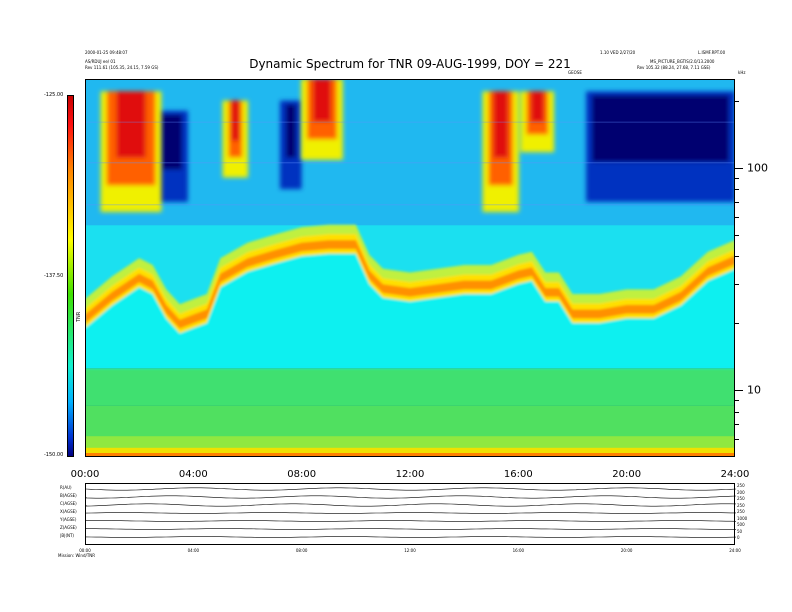  What do you see at coordinates (410, 452) in the screenshot?
I see `band-yellow-bottom` at bounding box center [410, 452].